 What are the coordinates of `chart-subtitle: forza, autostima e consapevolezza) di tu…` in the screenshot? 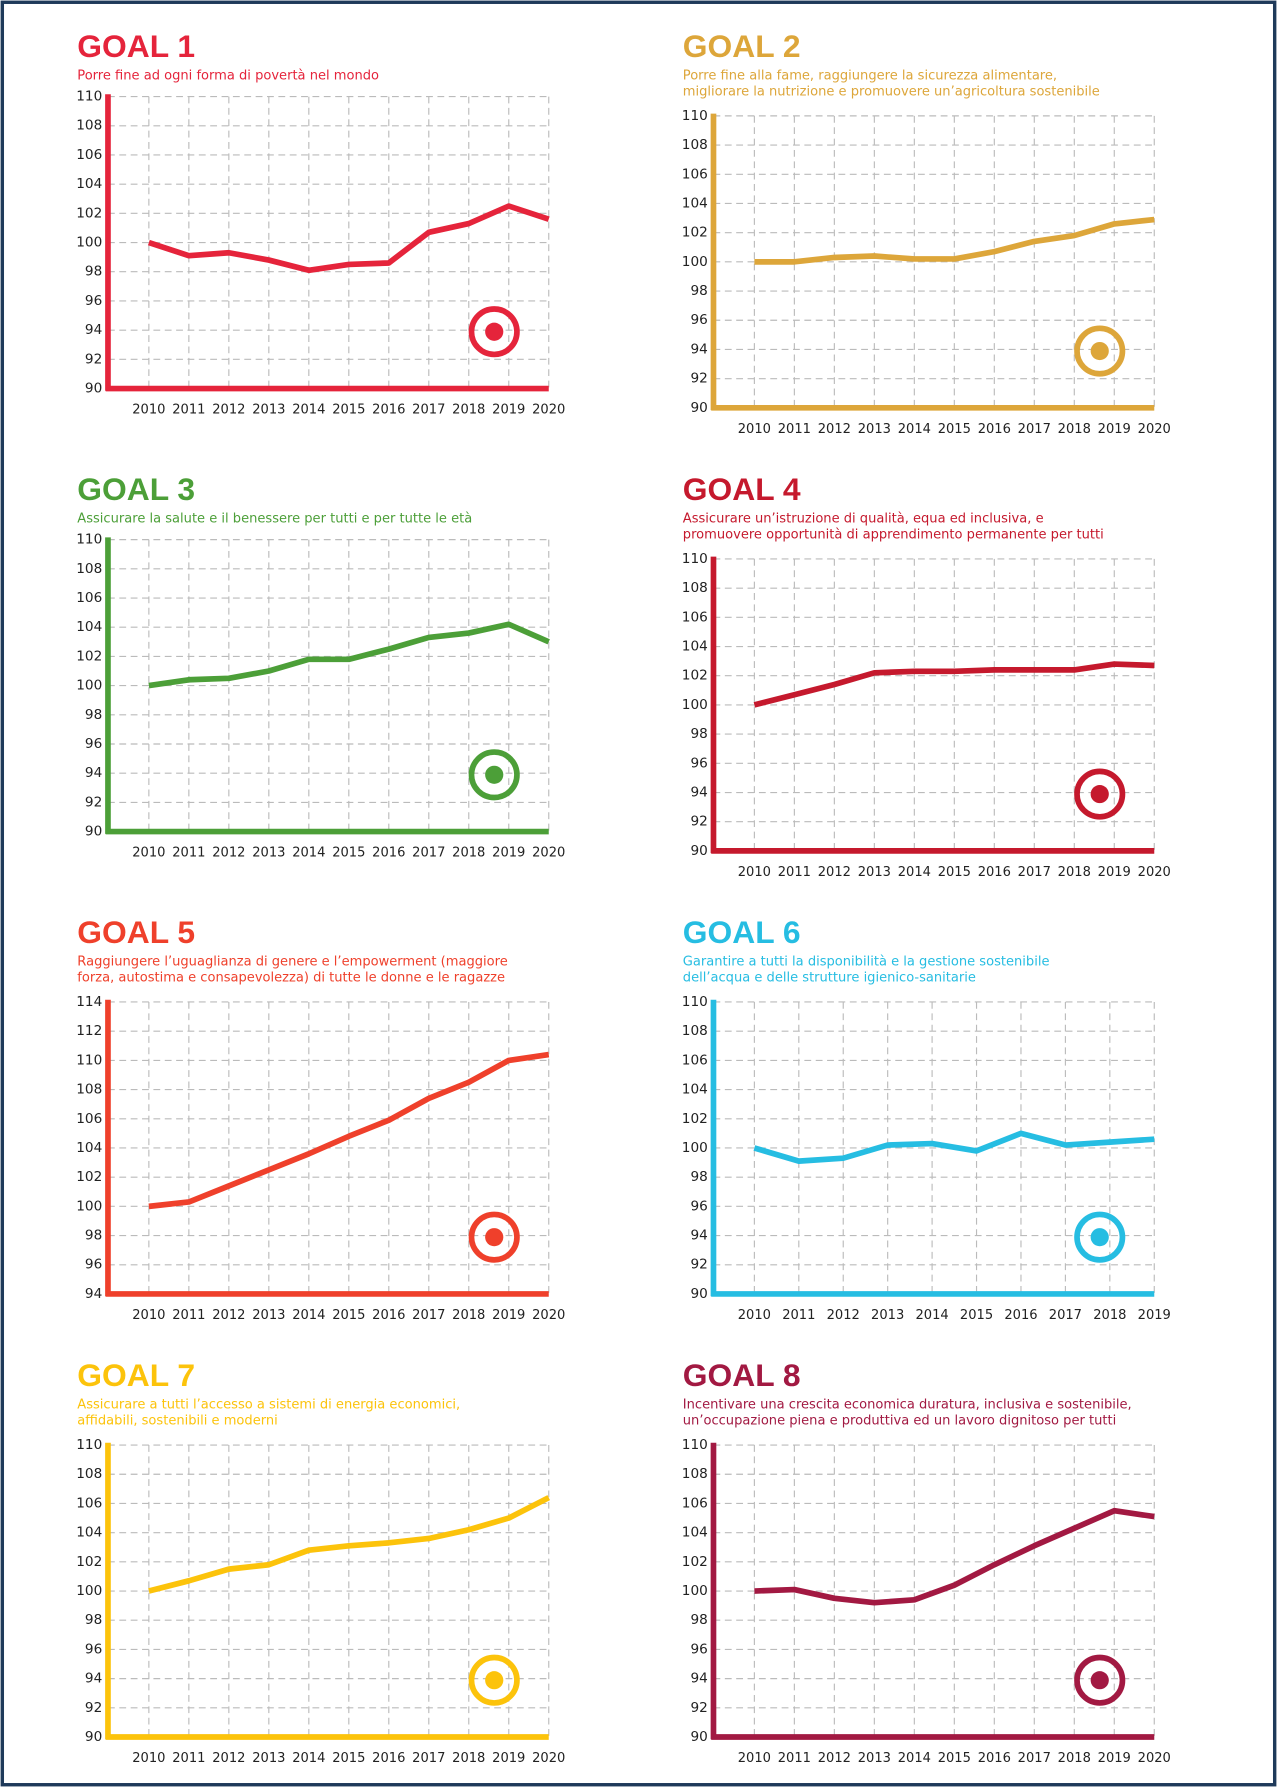 It's located at (291, 978).